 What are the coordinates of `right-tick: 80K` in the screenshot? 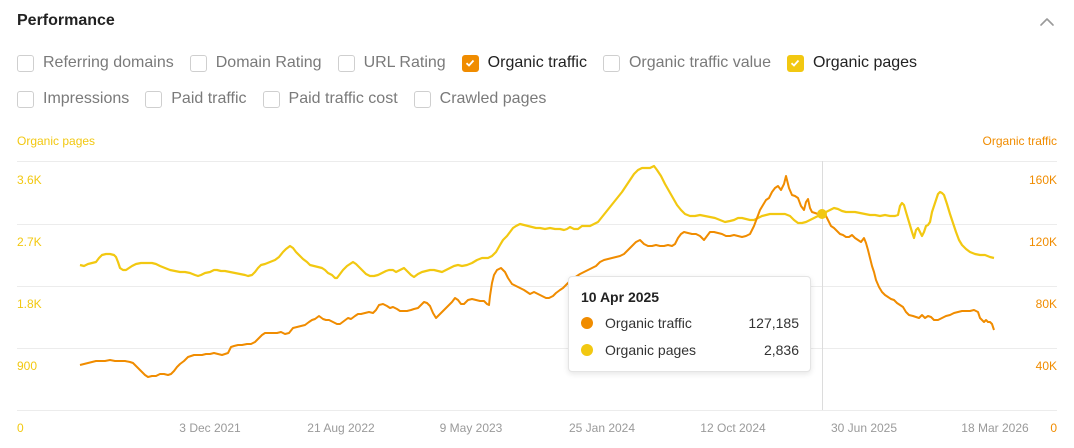 It's located at (1046, 304).